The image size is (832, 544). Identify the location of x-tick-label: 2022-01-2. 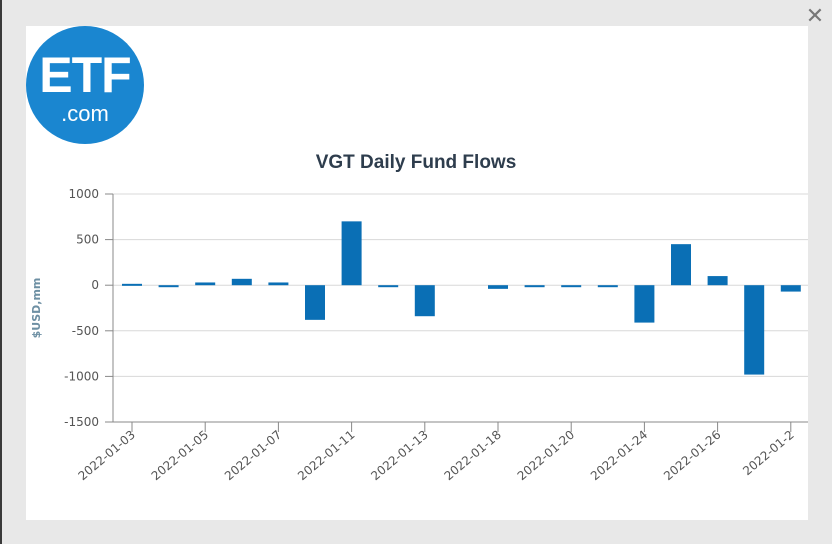
(768, 453).